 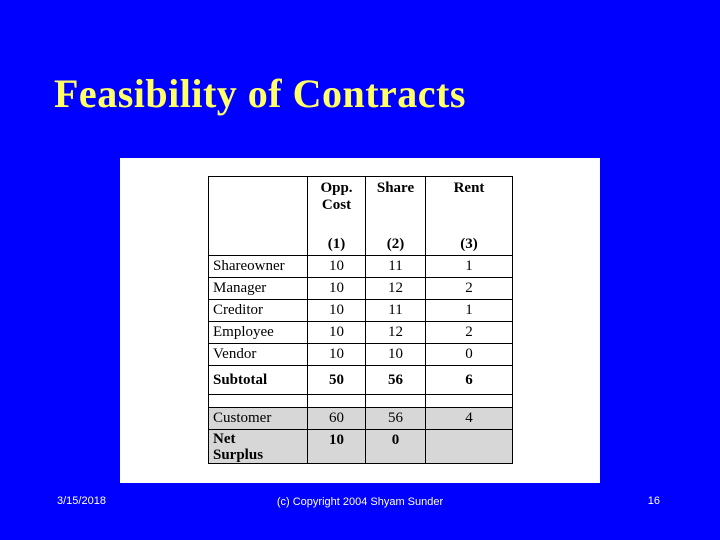 What do you see at coordinates (336, 446) in the screenshot?
I see `cell-net-surplus-opp-cost: 10` at bounding box center [336, 446].